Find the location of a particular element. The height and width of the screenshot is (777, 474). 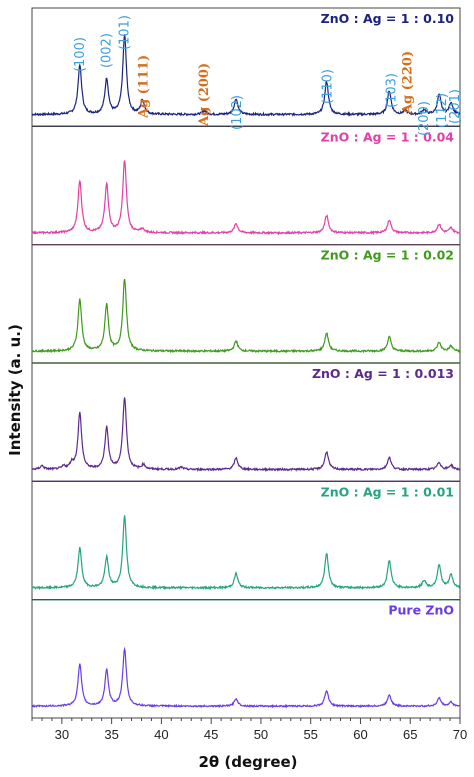

x-tick-label: 30 is located at coordinates (62, 734).